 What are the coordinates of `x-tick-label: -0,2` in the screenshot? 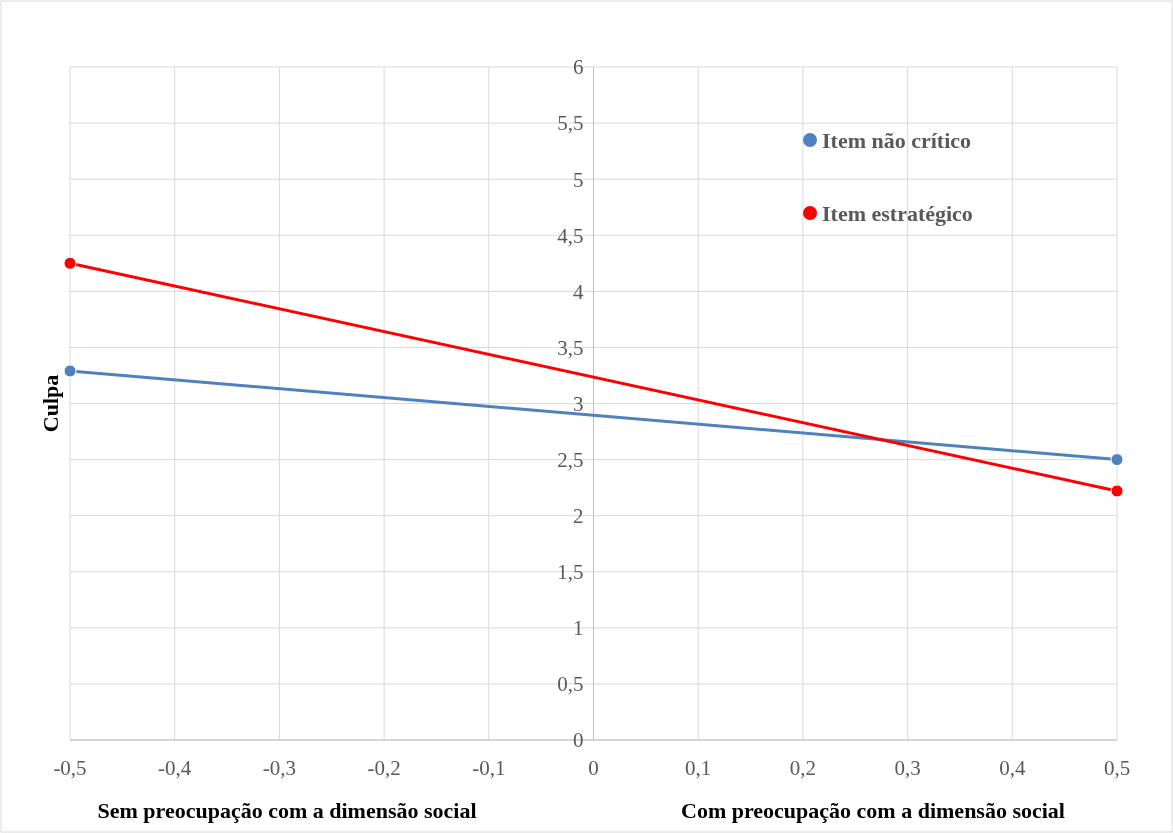 It's located at (384, 768).